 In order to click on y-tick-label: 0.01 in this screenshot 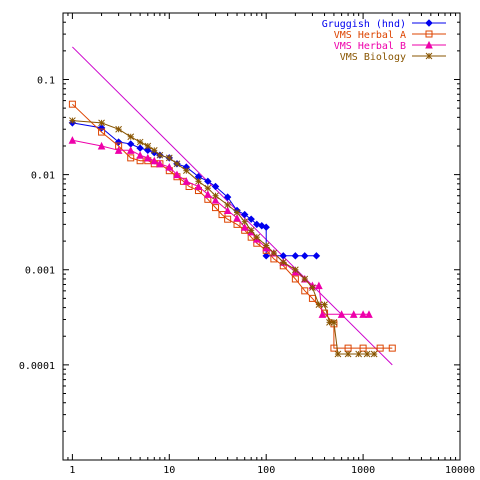, I will do `click(43, 176)`.